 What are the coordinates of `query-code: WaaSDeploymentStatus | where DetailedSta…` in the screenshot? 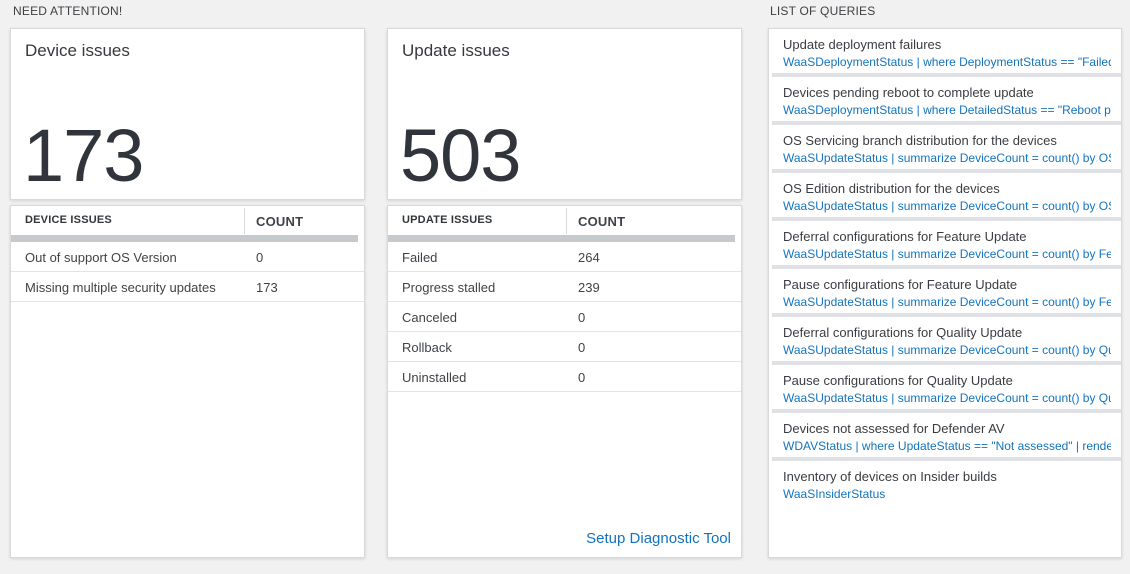 It's located at (947, 110).